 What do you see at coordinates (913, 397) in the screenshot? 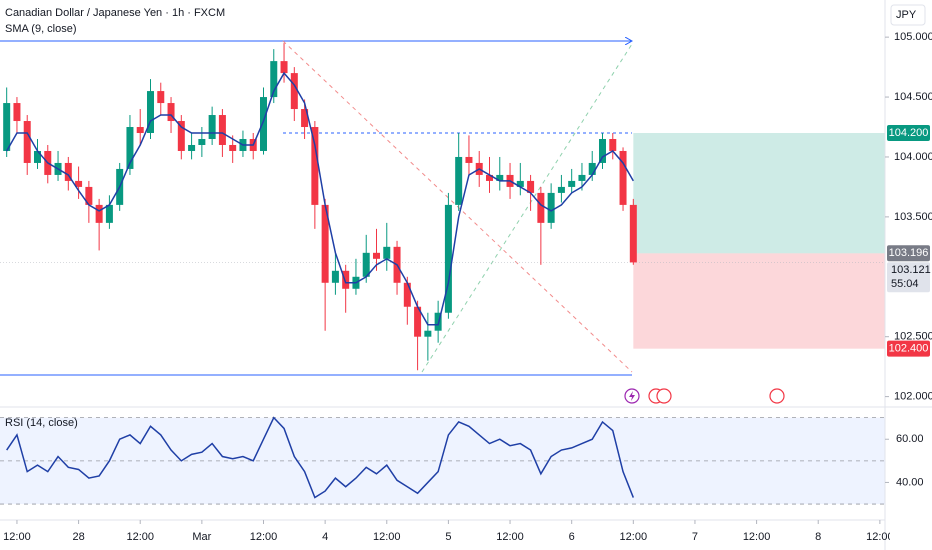
I see `y-tick-label: 102.000` at bounding box center [913, 397].